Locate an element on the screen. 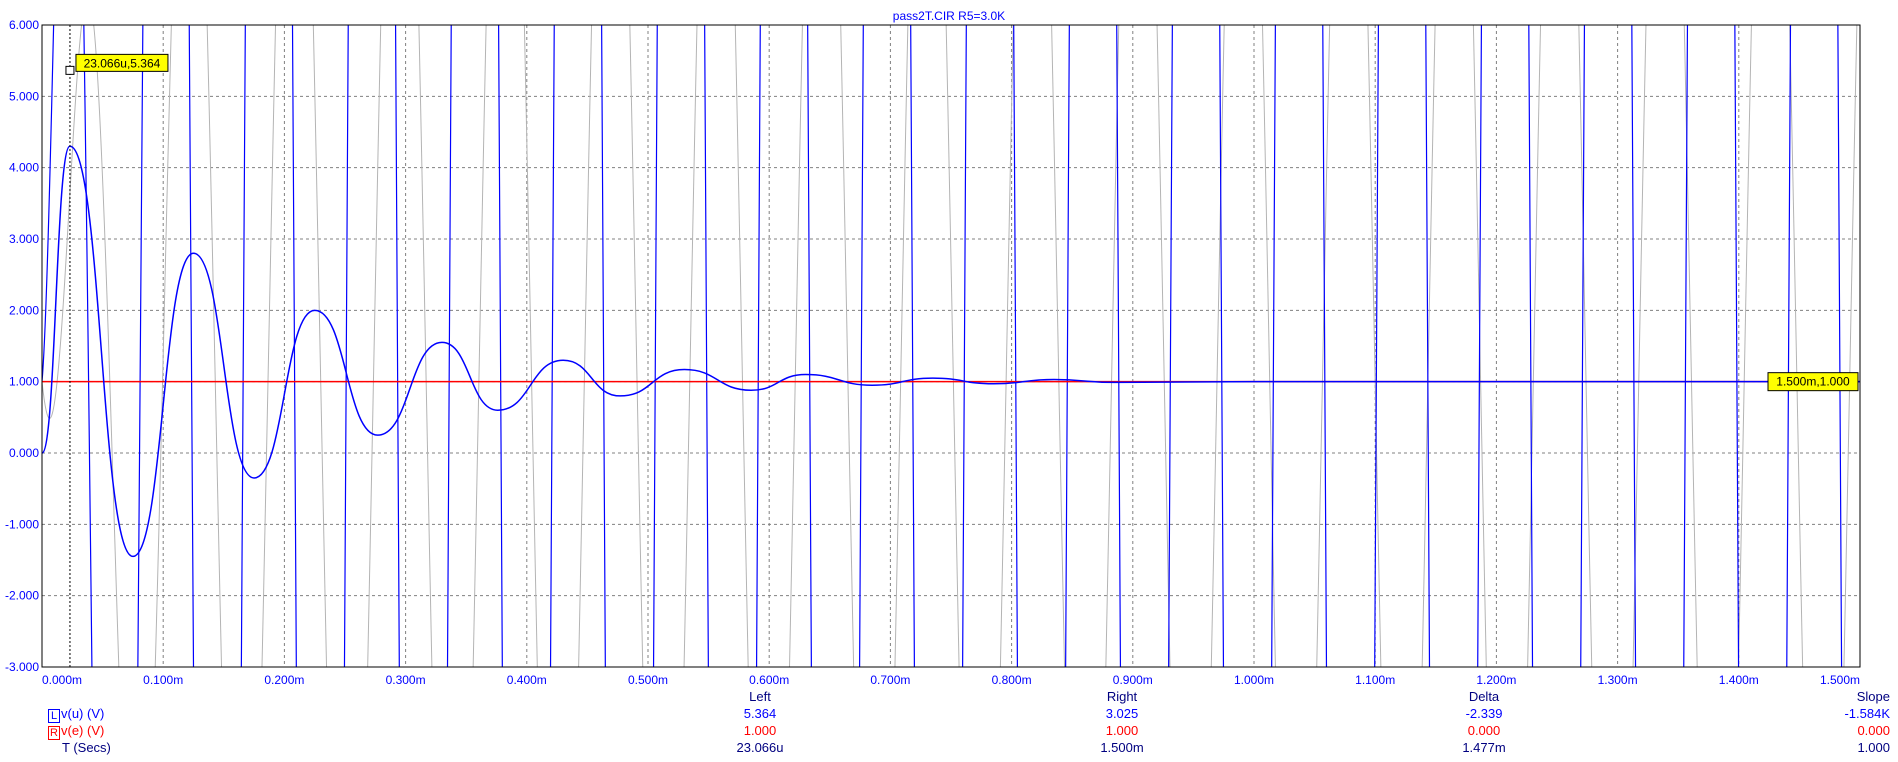  x-tick-label: 0.800m is located at coordinates (1012, 680).